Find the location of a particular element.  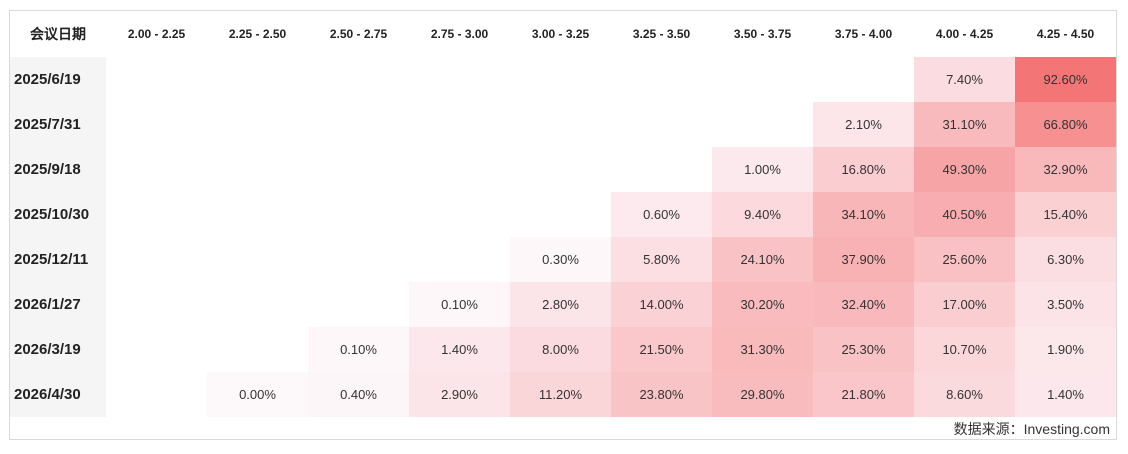

heatmap-row: 2025/6/19 7.40% 92.60% is located at coordinates (563, 79).